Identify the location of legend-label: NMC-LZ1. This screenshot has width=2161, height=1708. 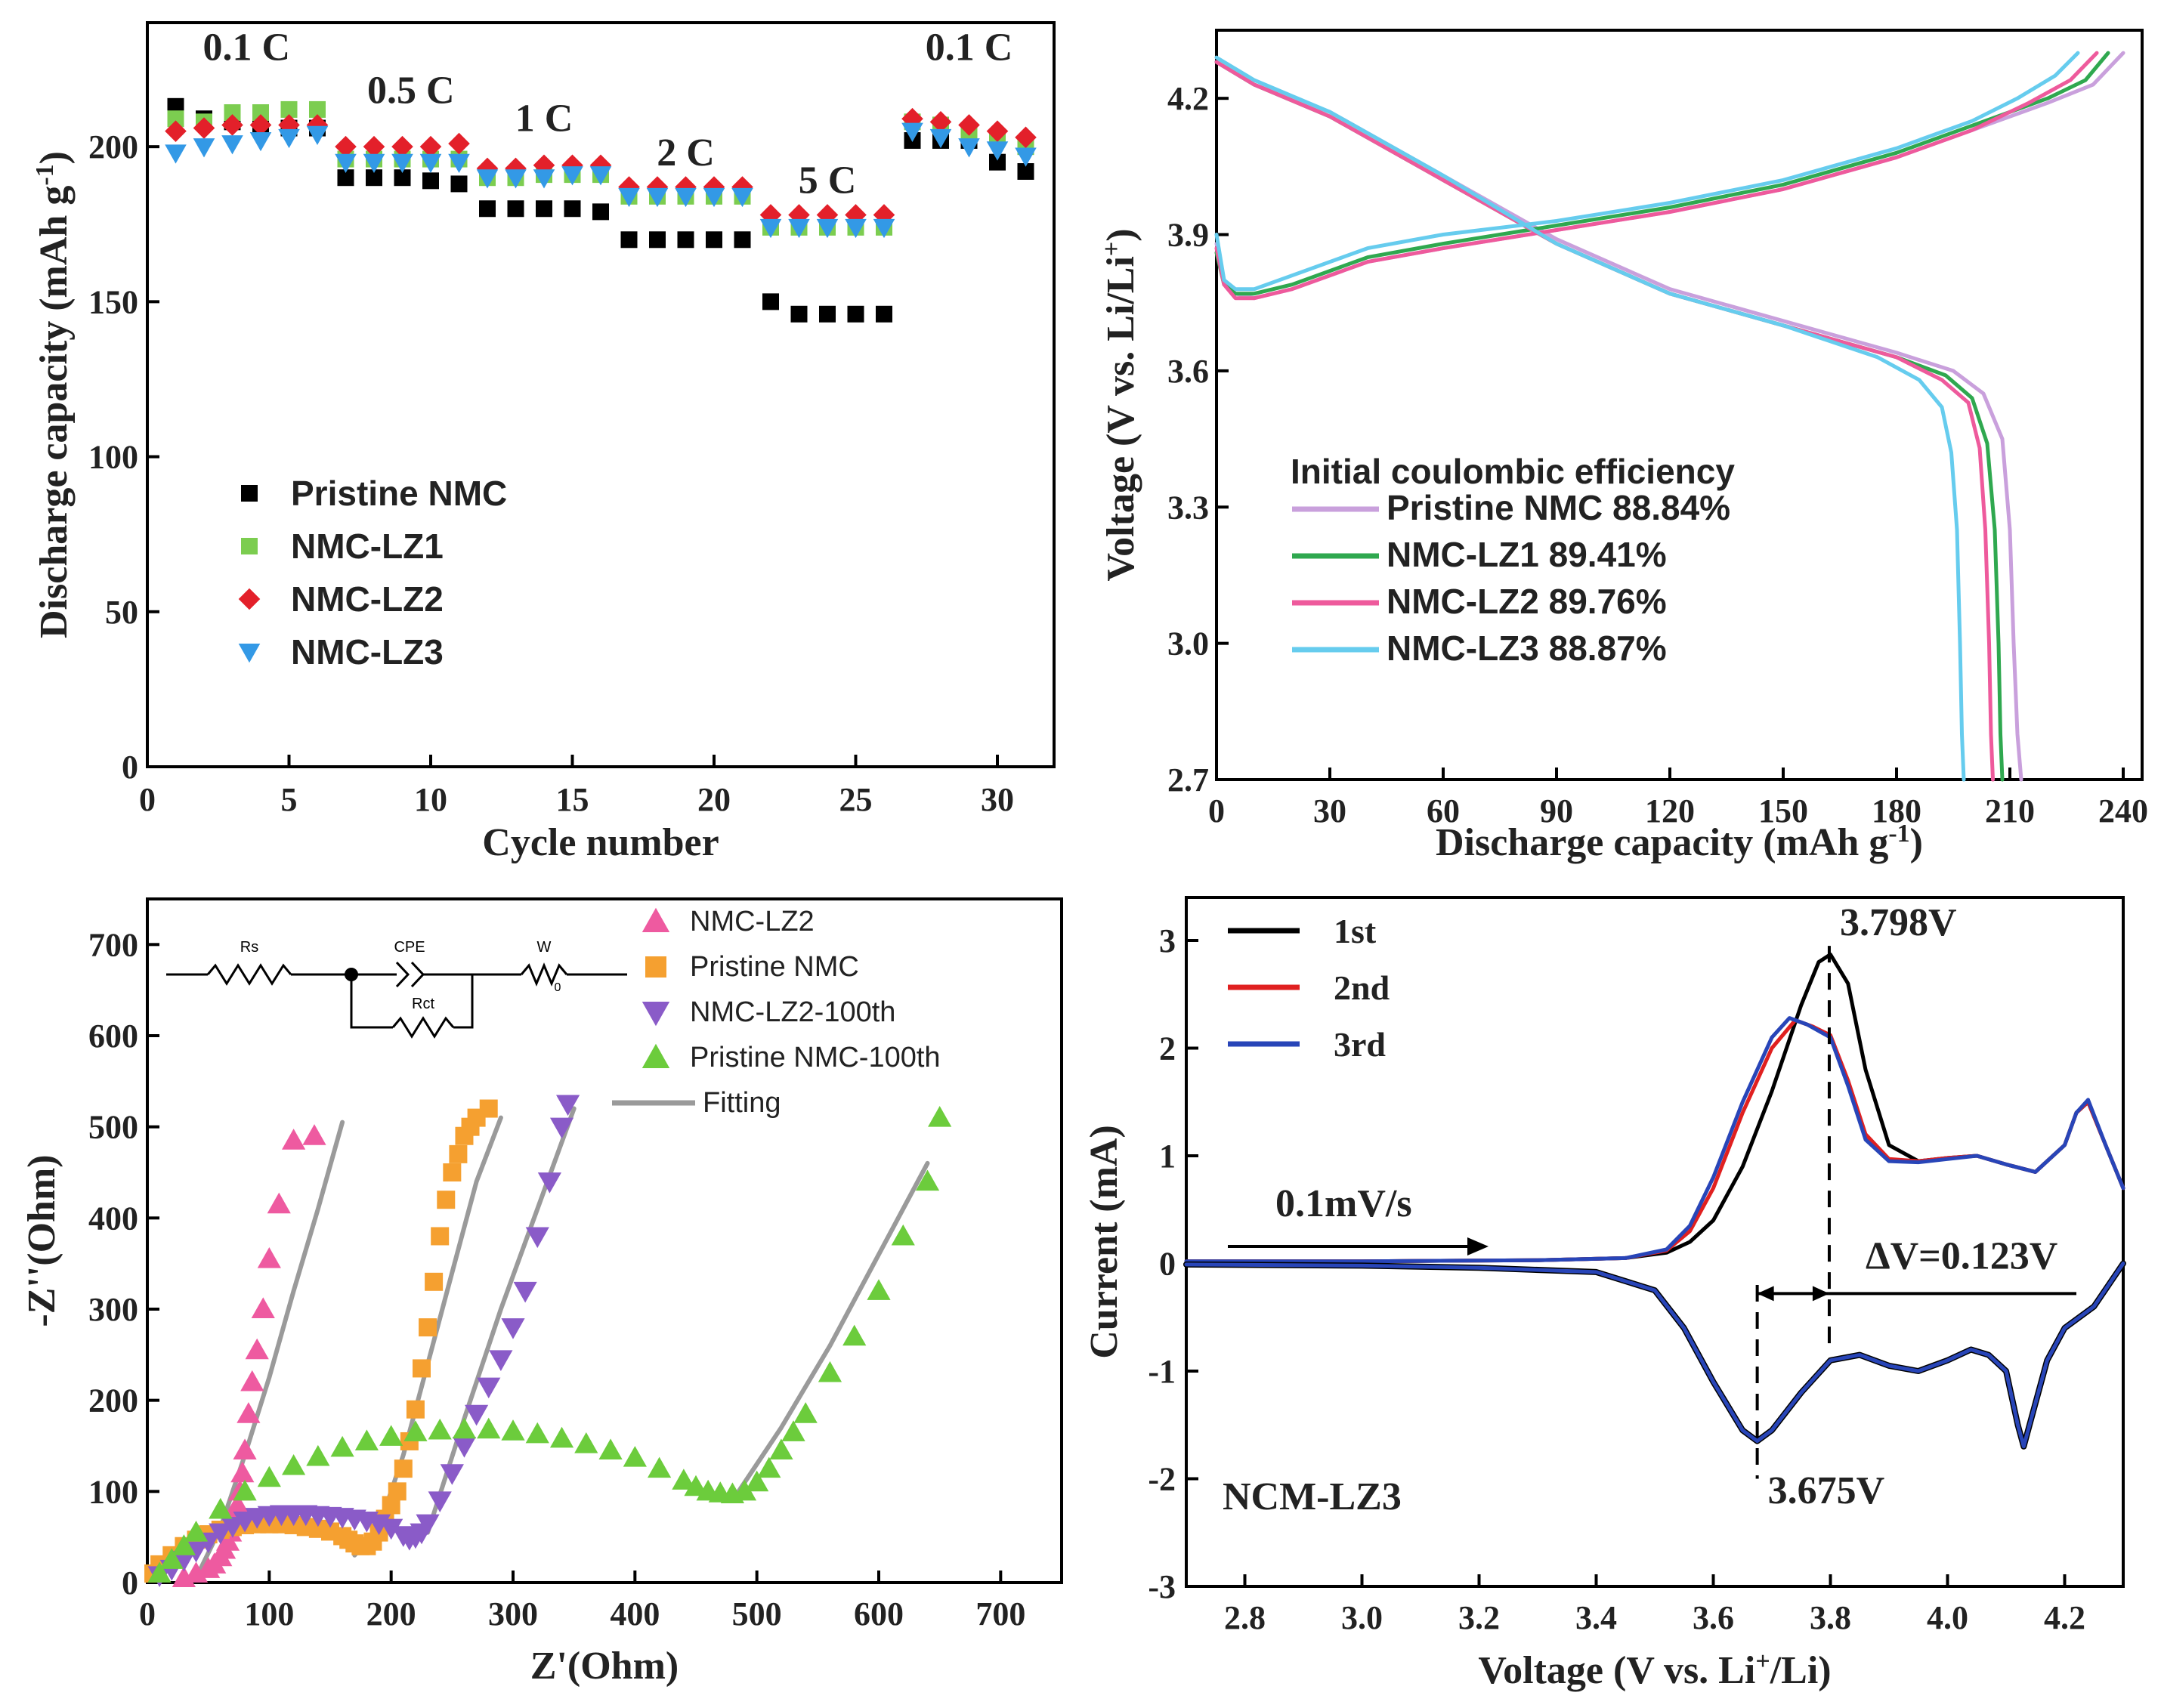
(367, 546).